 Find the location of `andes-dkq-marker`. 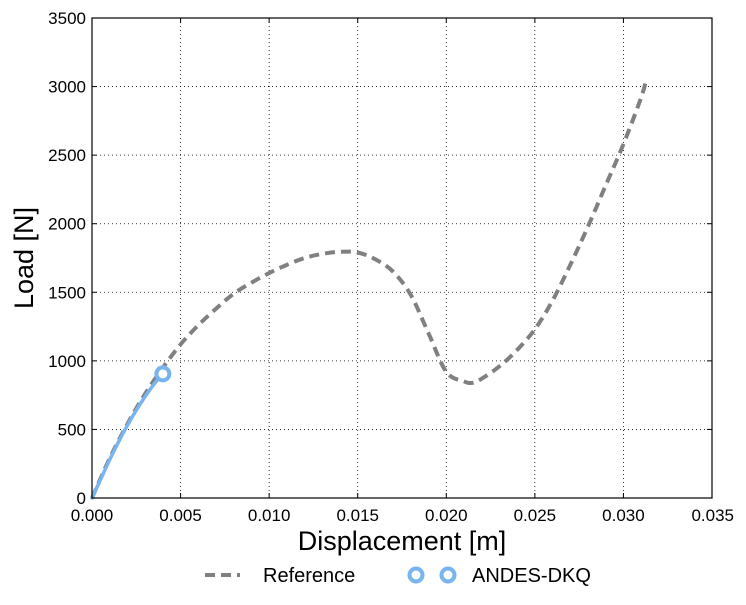

andes-dkq-marker is located at coordinates (163, 374).